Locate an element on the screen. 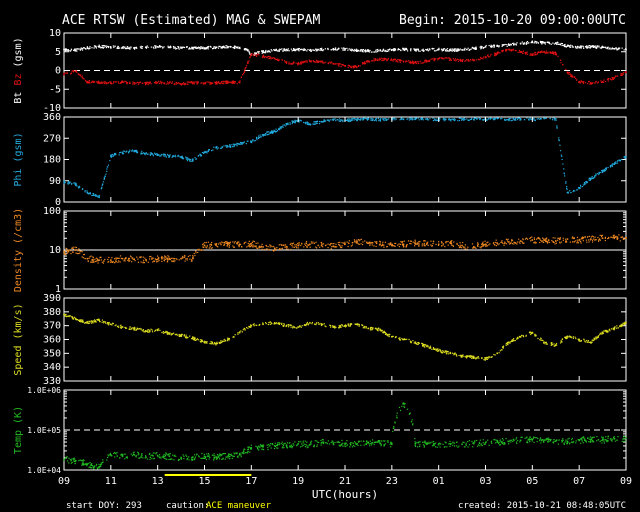 The width and height of the screenshot is (640, 512). speed-data-point is located at coordinates (239, 332).